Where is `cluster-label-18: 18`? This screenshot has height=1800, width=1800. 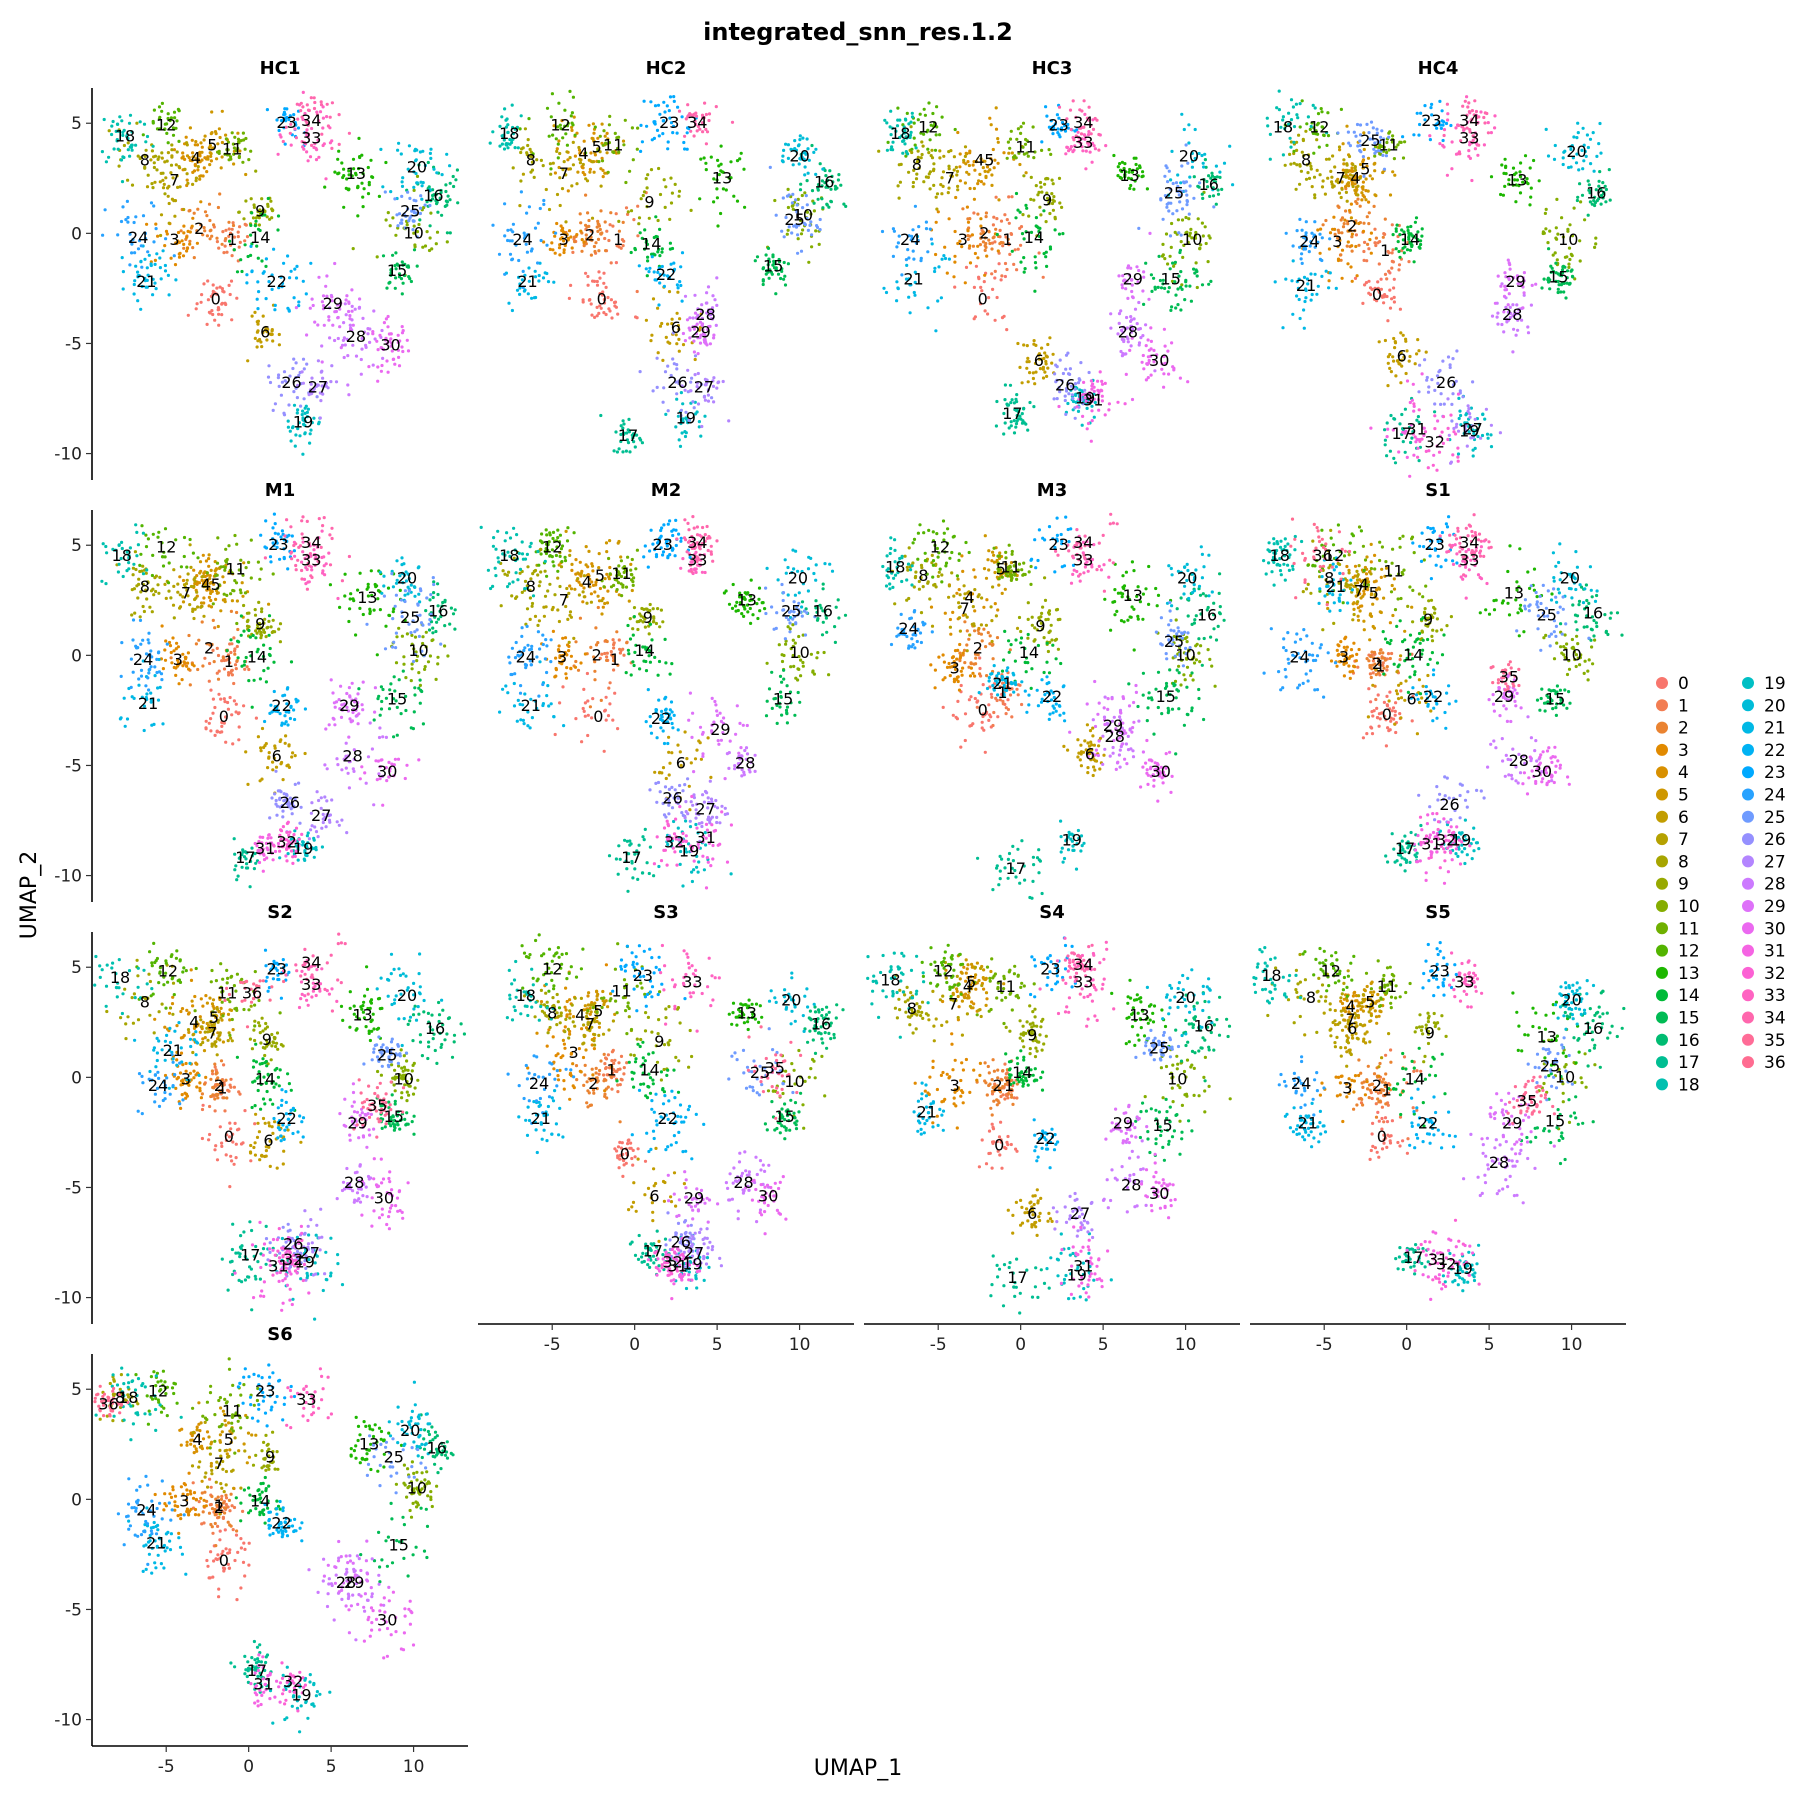 cluster-label-18: 18 is located at coordinates (509, 133).